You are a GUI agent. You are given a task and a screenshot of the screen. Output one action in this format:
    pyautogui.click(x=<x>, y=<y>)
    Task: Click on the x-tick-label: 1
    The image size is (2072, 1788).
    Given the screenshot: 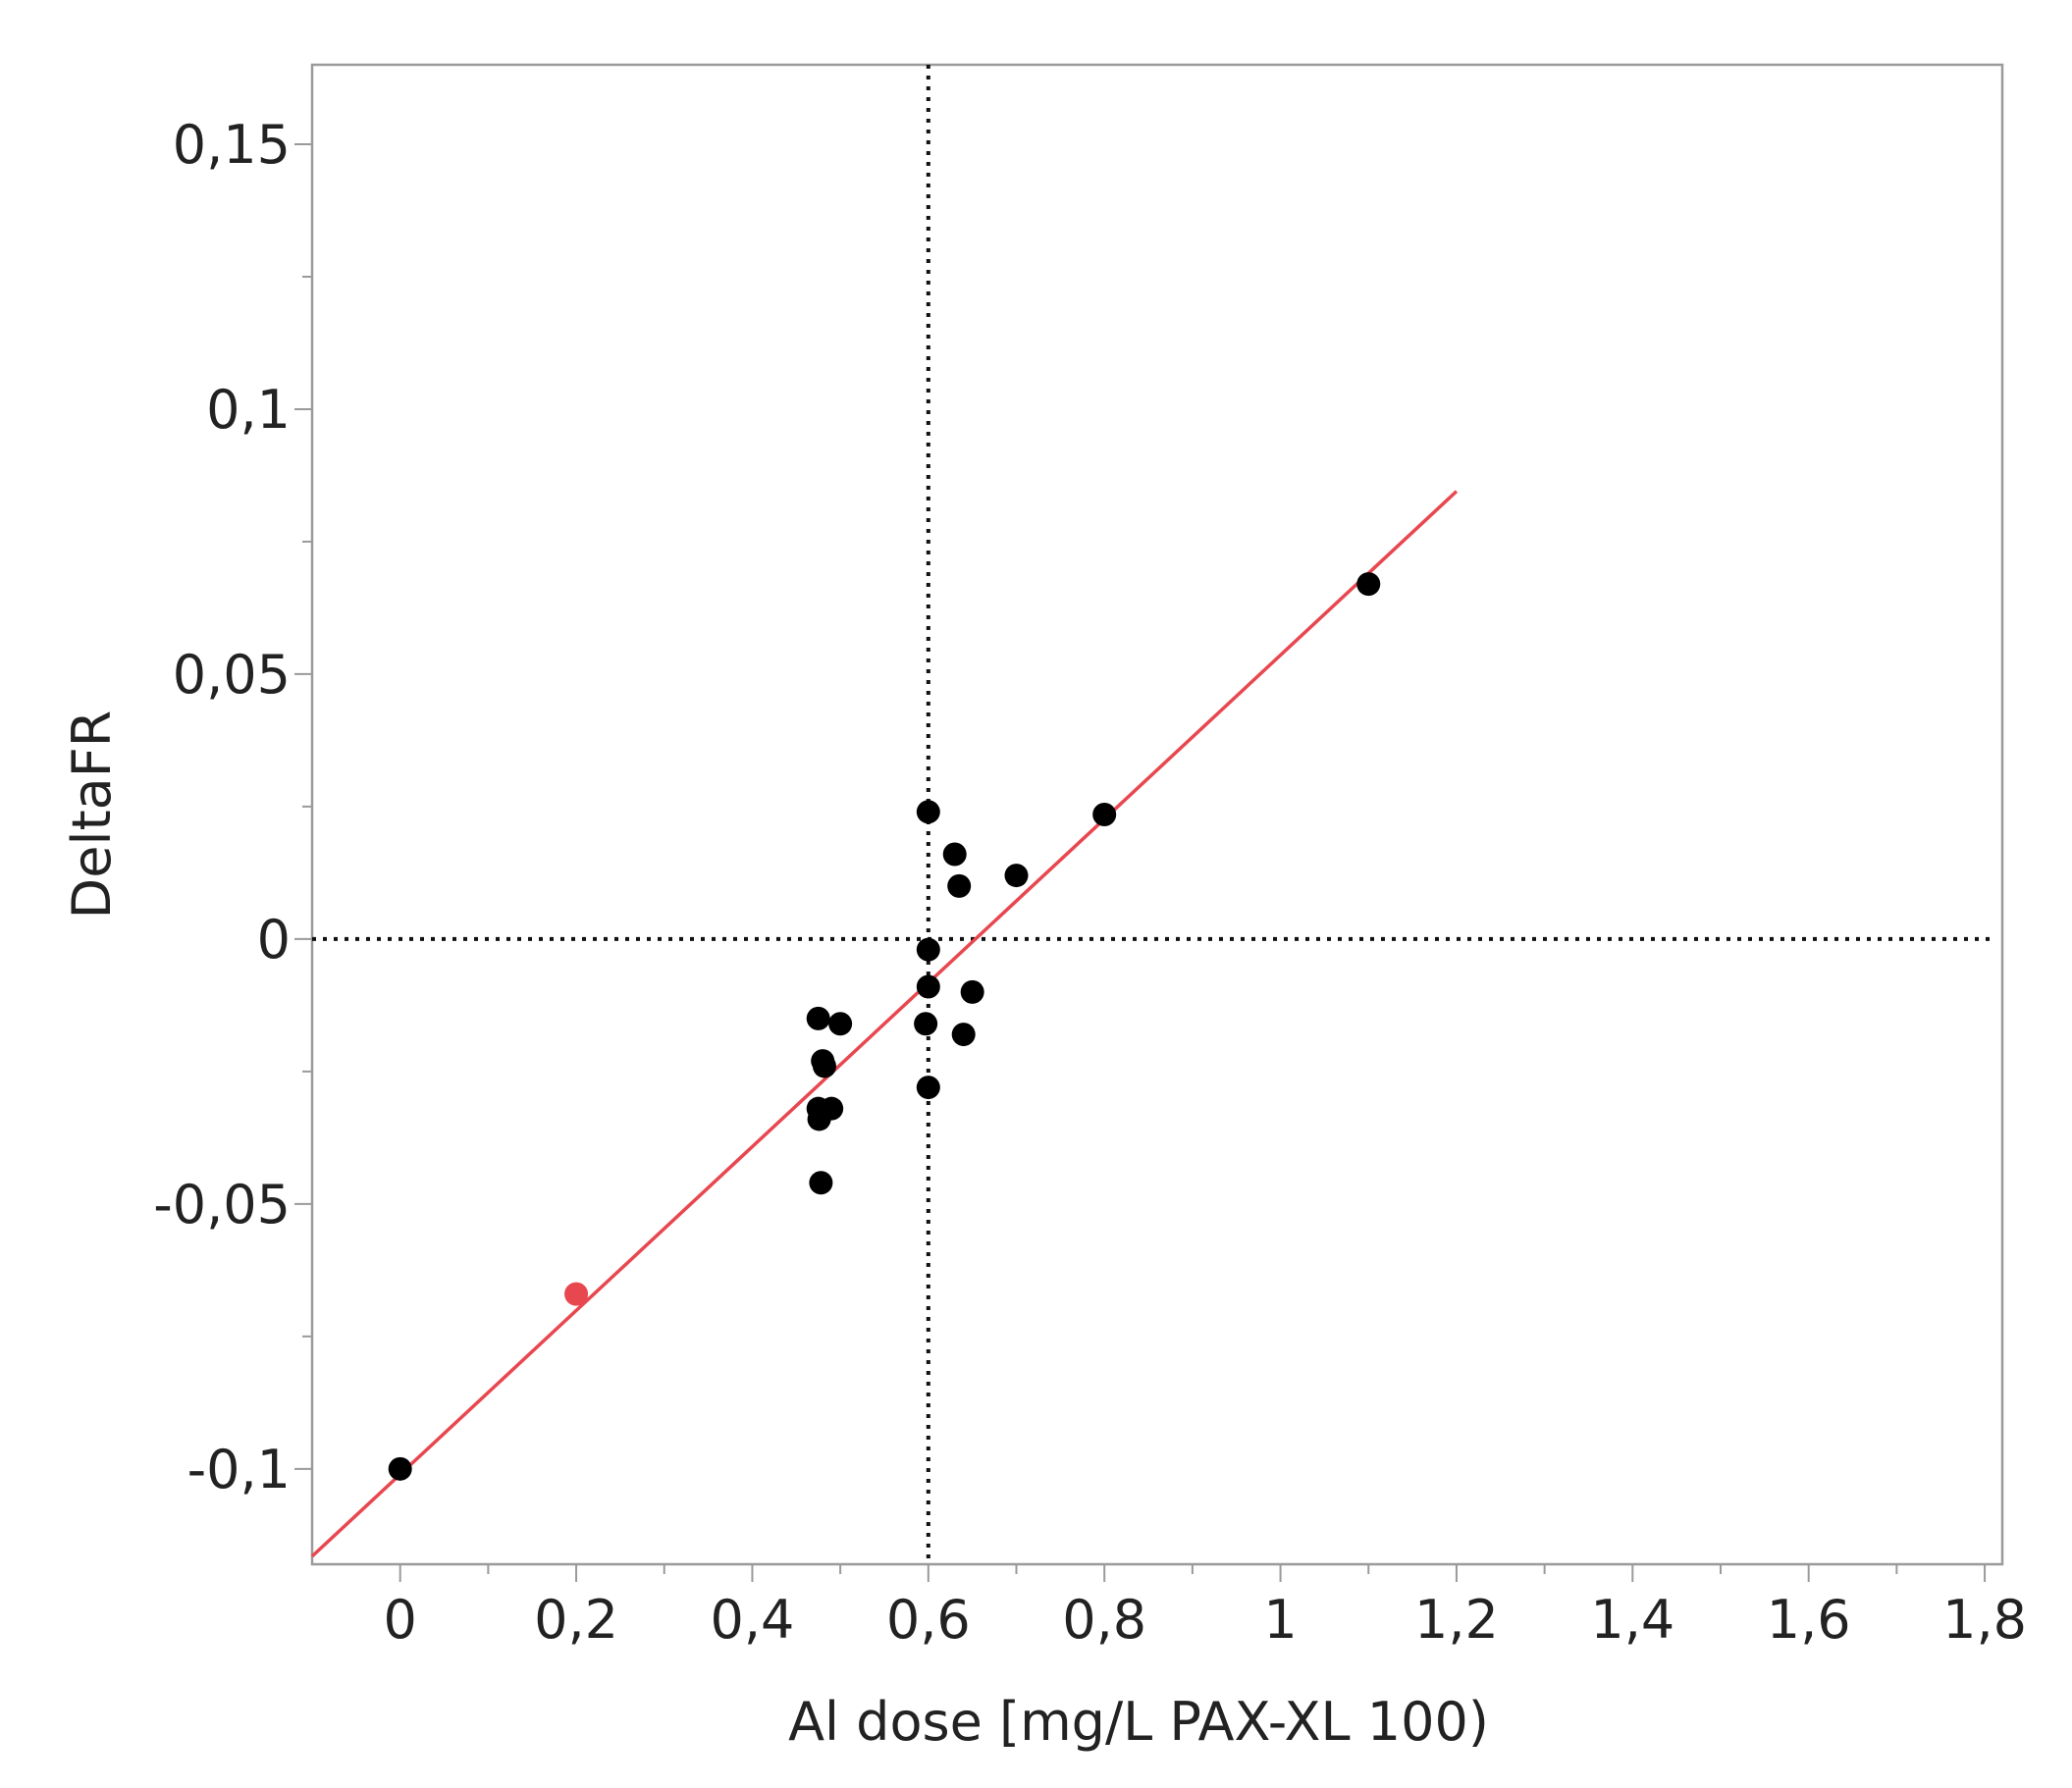 What is the action you would take?
    pyautogui.click(x=1280, y=1620)
    